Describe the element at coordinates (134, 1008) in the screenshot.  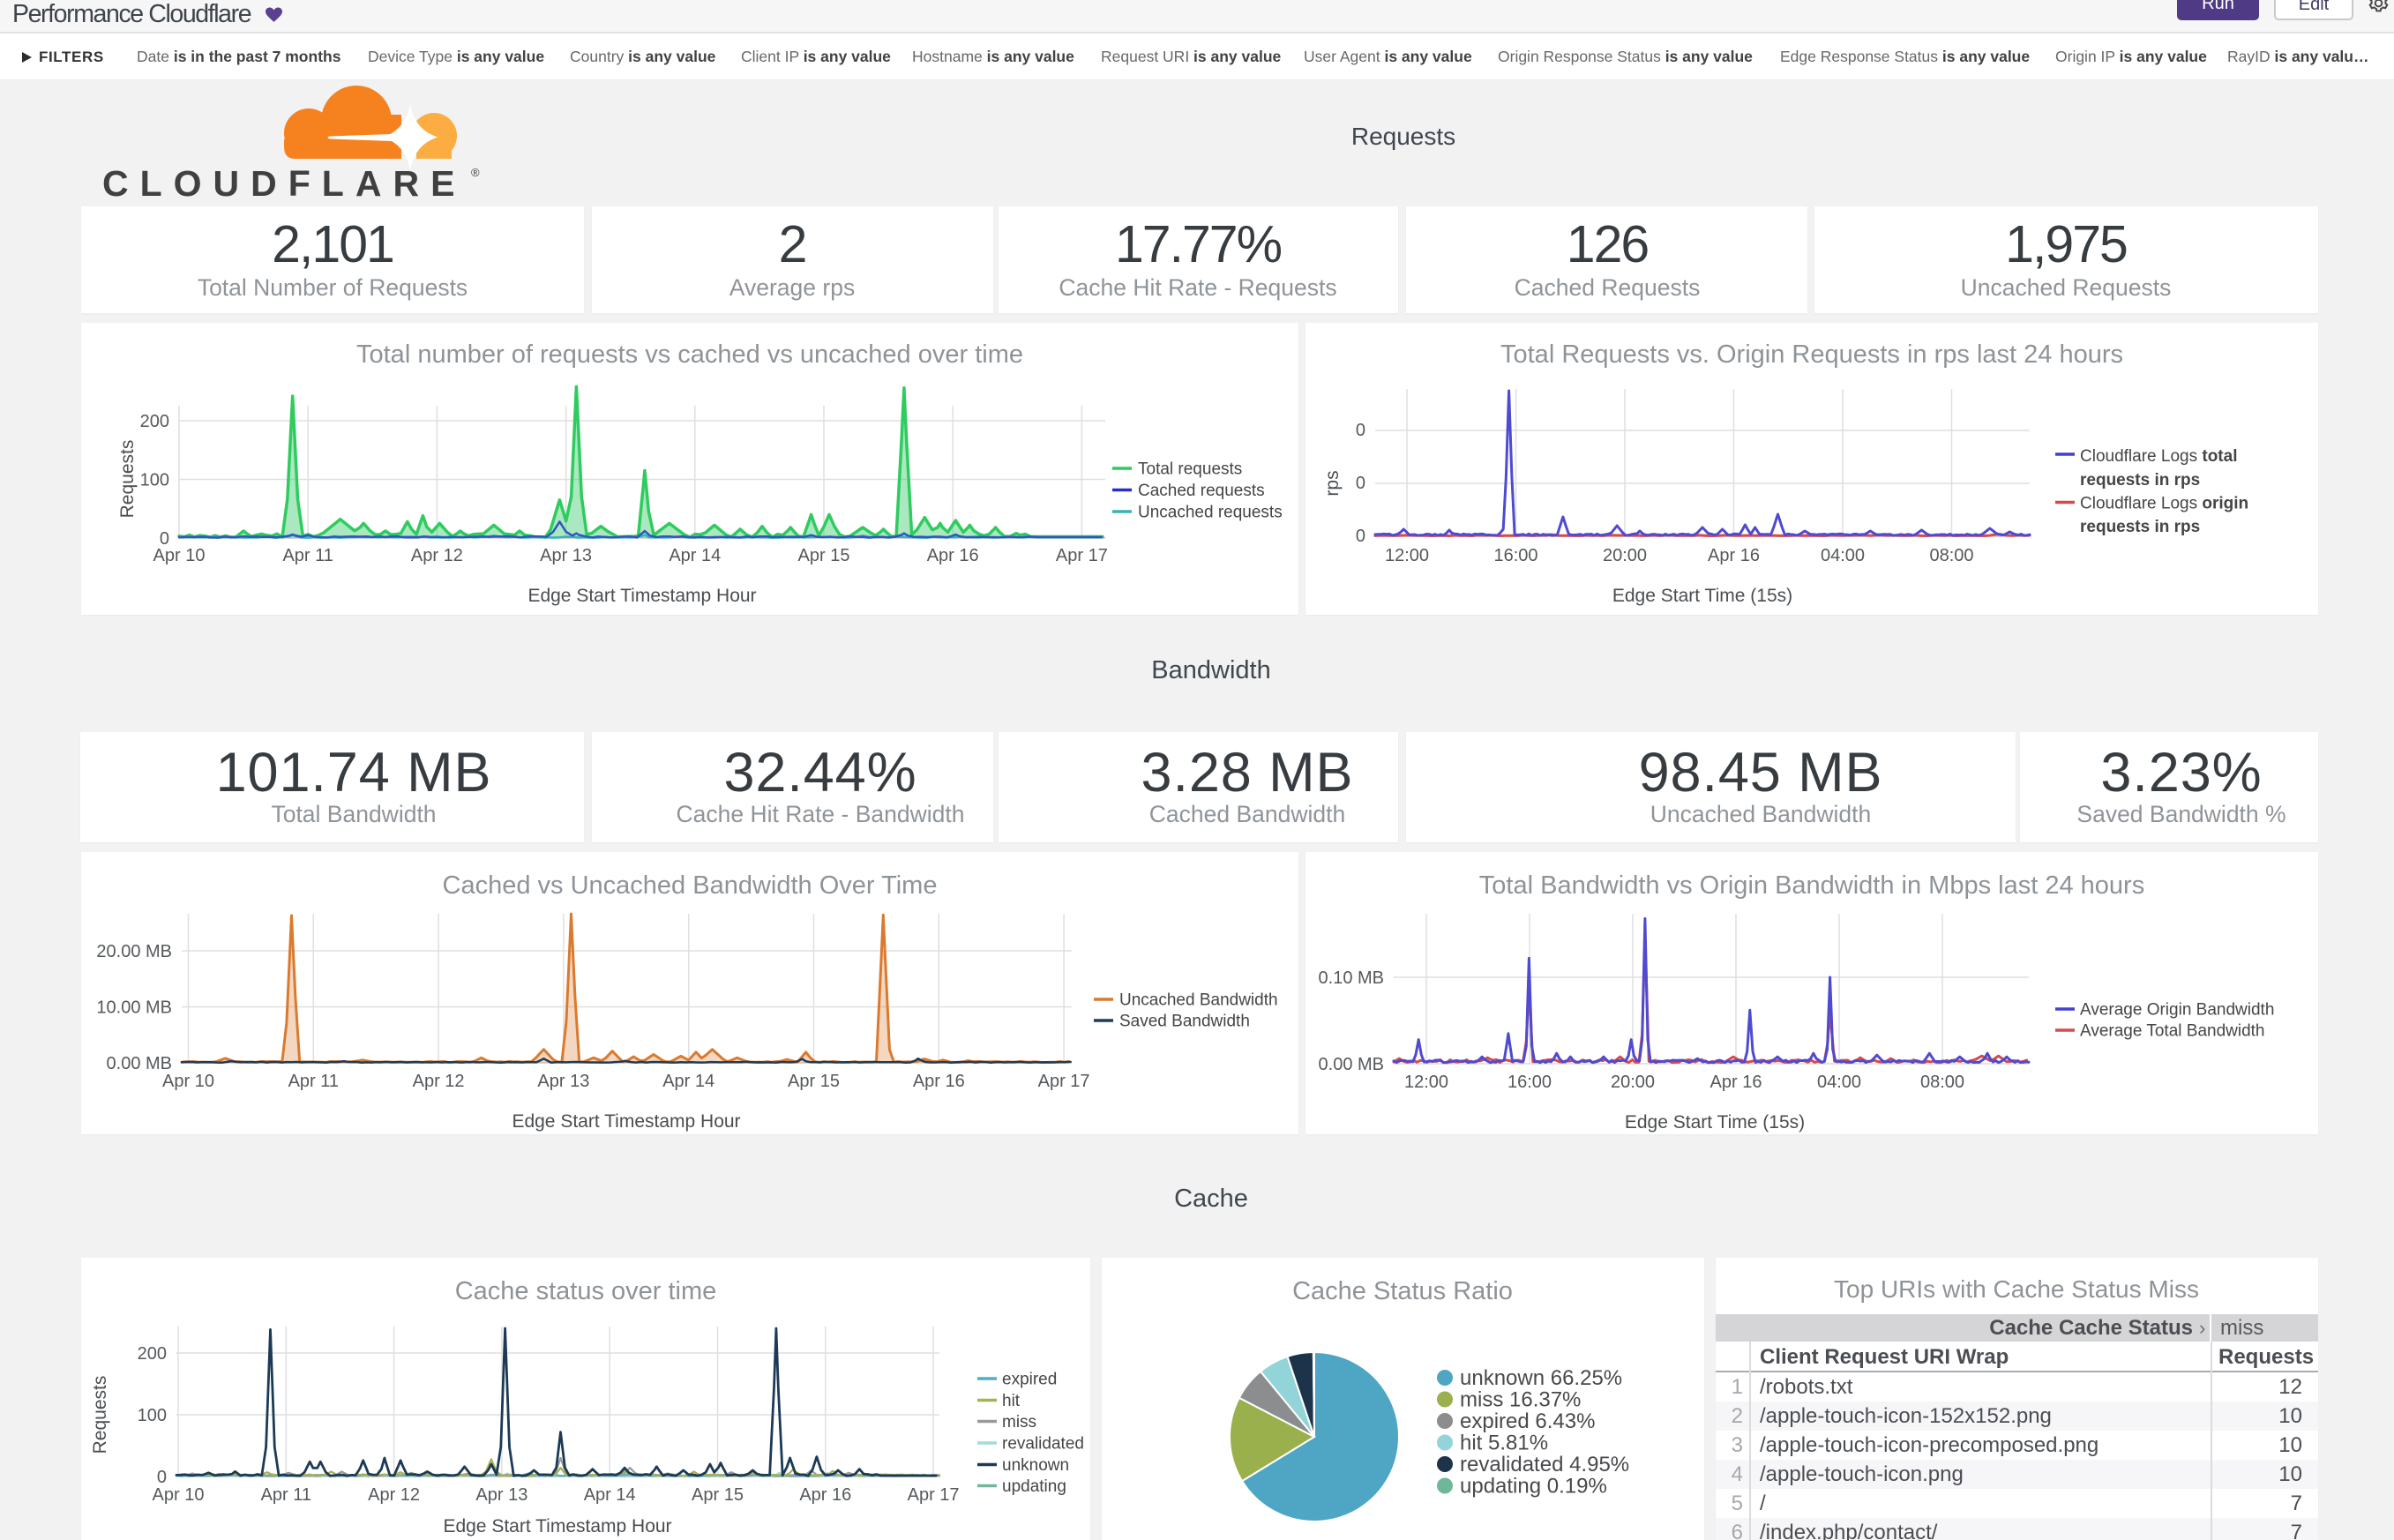
I see `svg-text: 10.00 MB` at that location.